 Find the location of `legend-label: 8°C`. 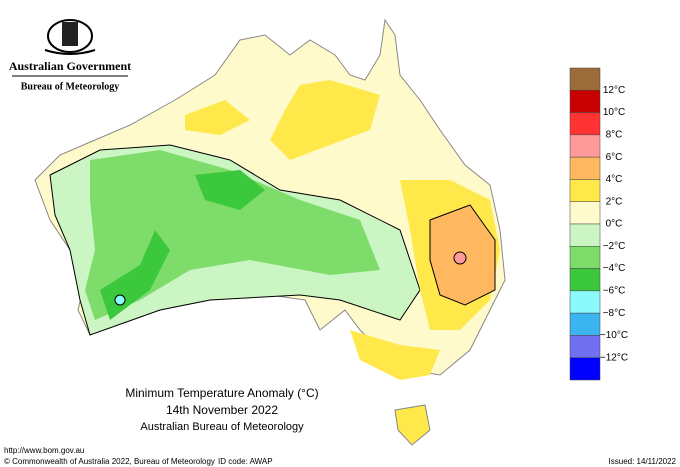

legend-label: 8°C is located at coordinates (614, 134).